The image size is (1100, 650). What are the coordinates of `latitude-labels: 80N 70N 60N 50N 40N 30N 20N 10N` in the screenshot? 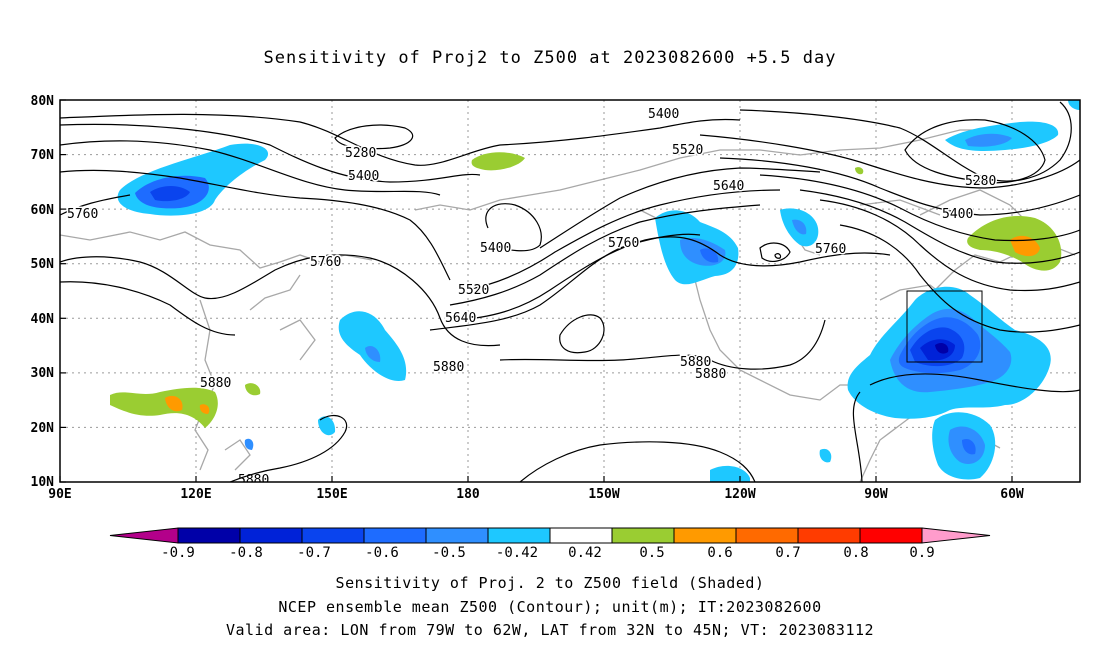 It's located at (43, 292).